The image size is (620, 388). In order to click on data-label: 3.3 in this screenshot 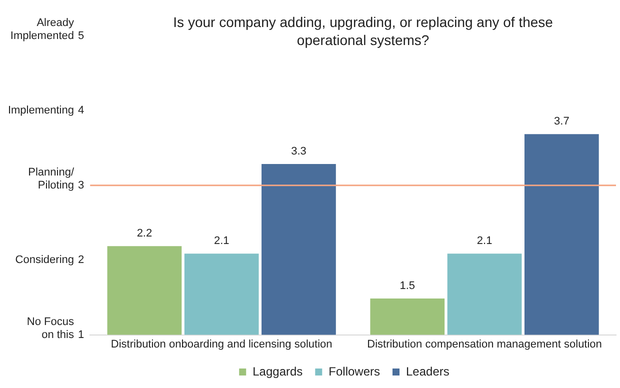, I will do `click(298, 152)`.